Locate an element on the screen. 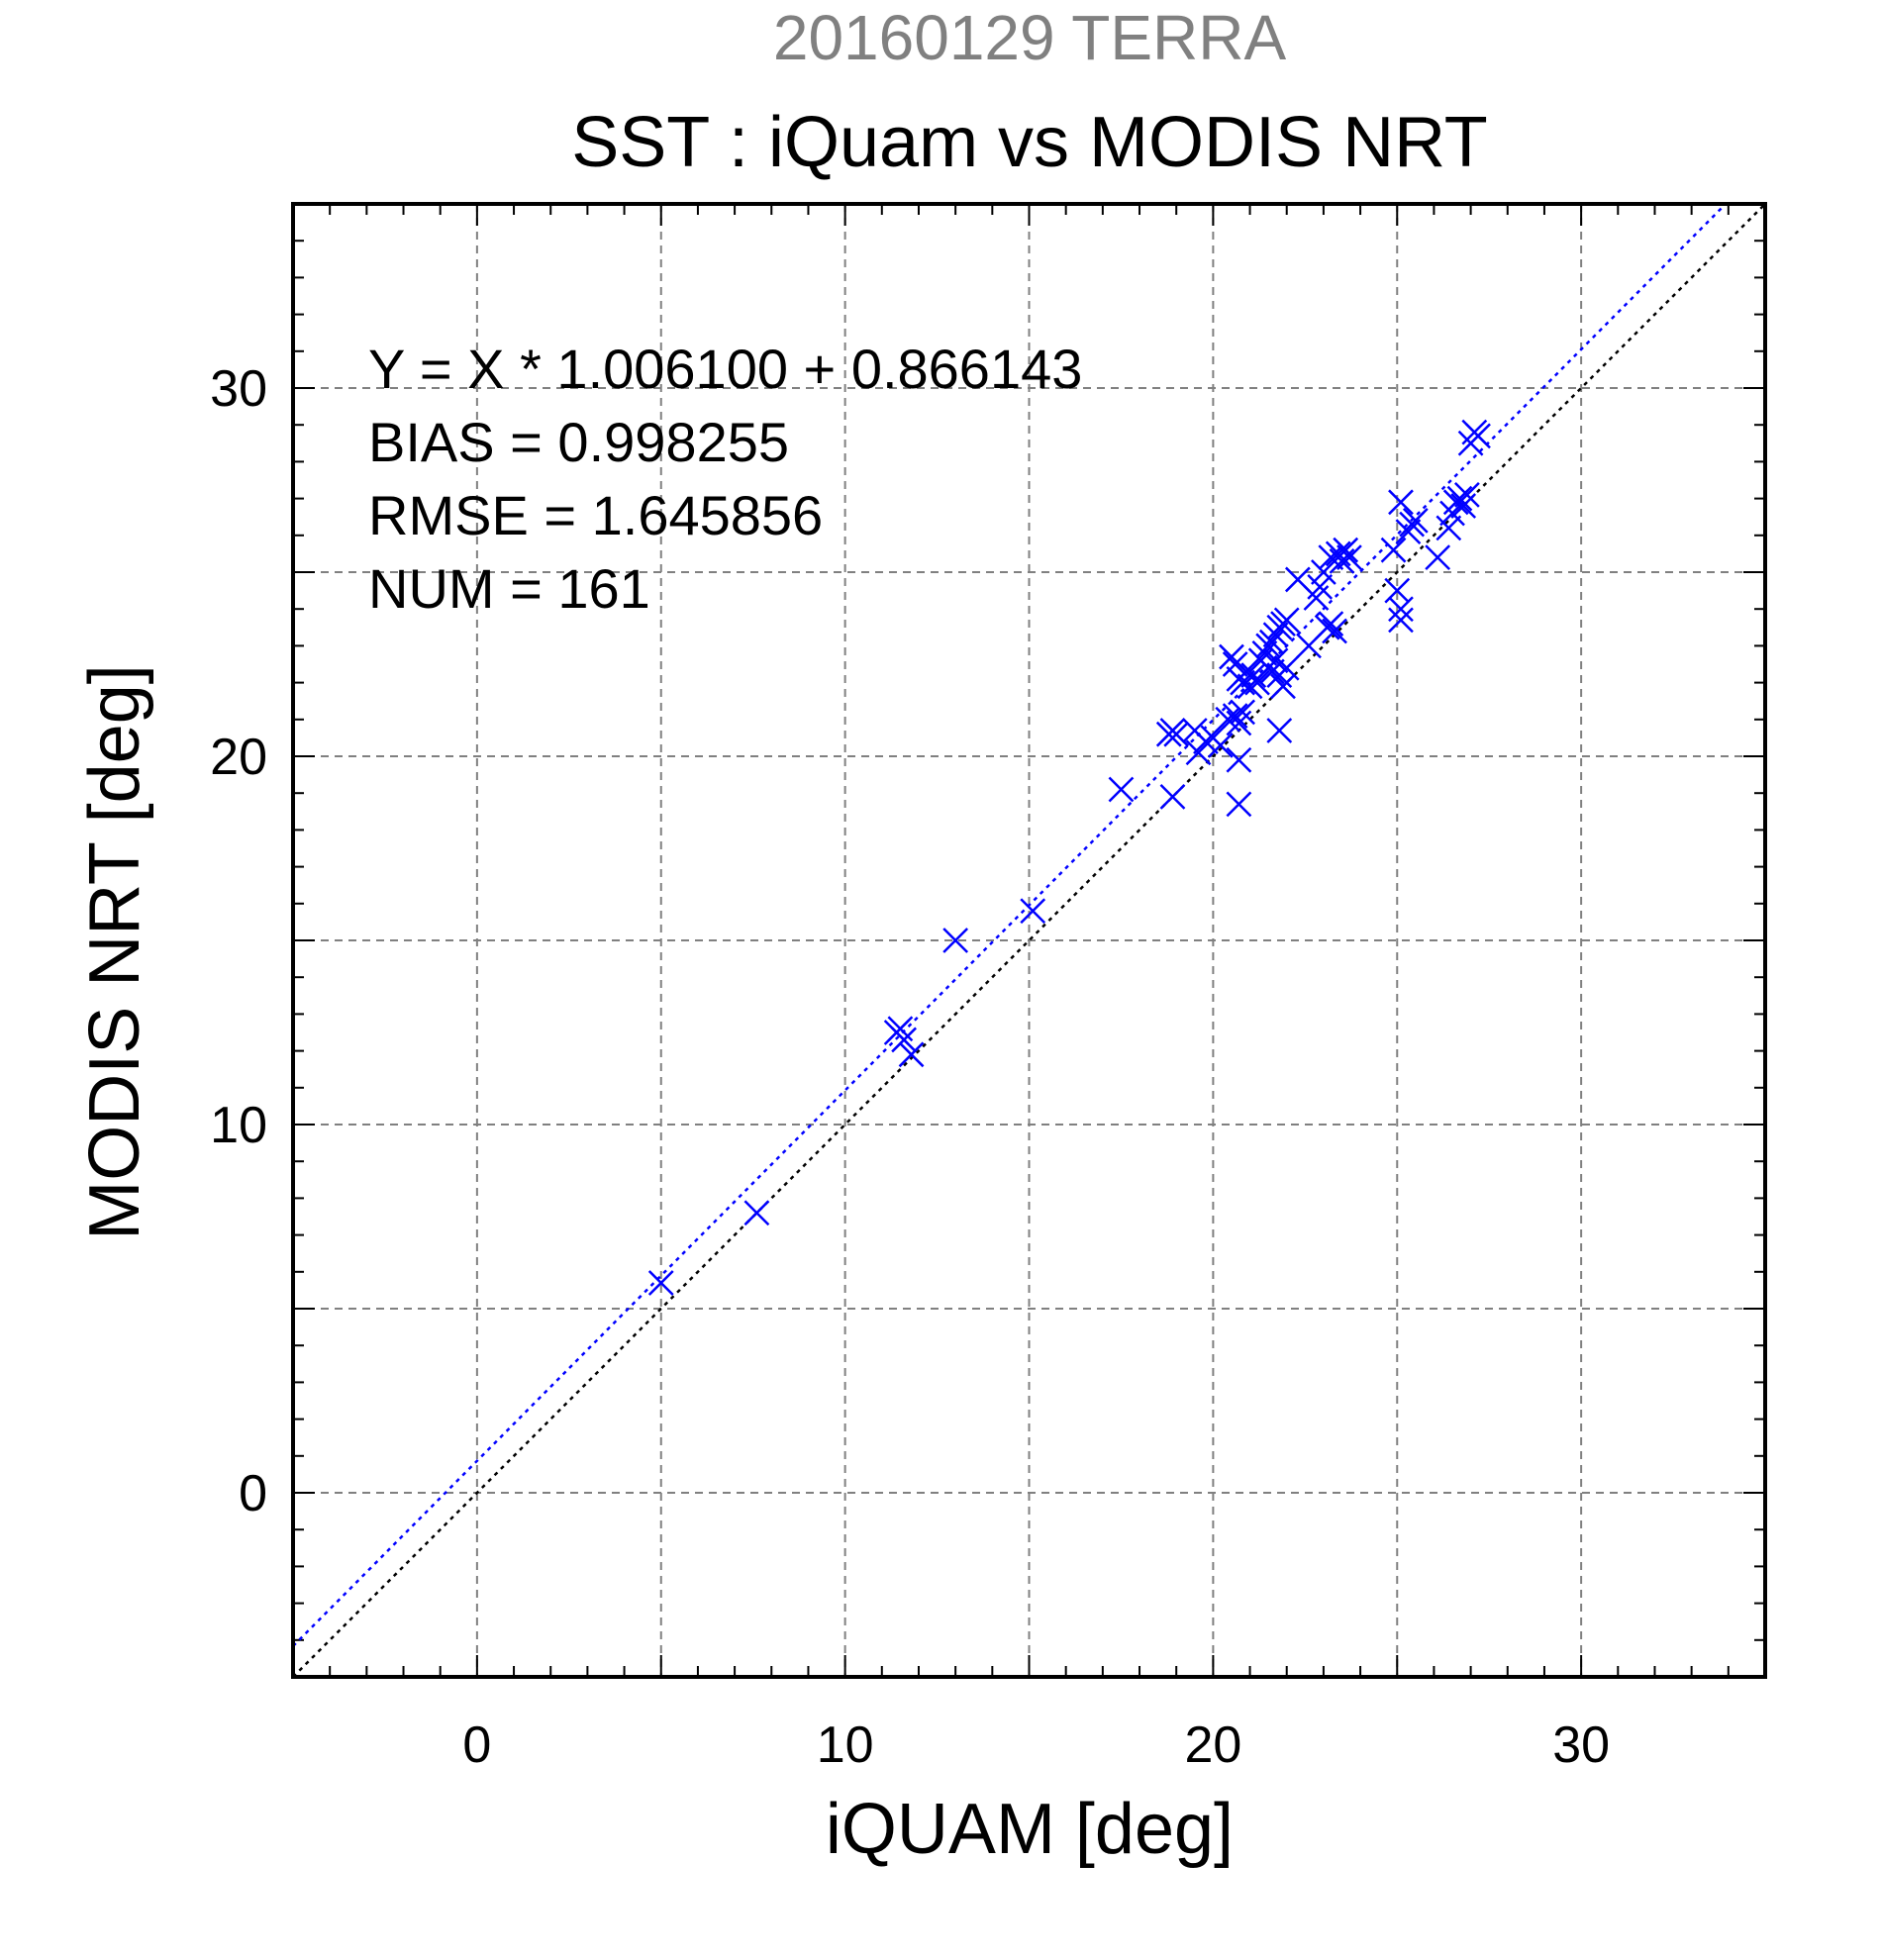  y-tick-label: 30 is located at coordinates (239, 389).